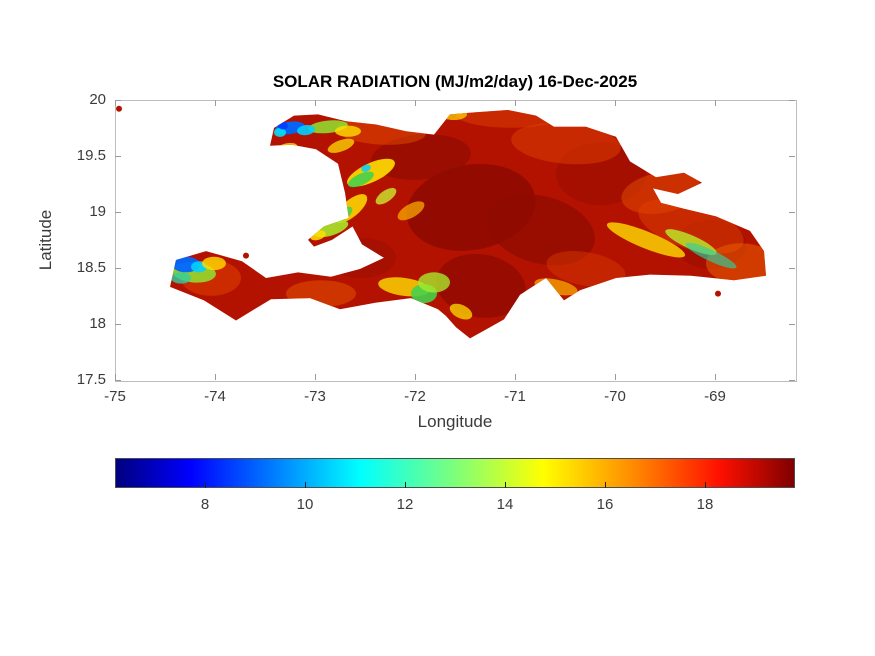 Image resolution: width=875 pixels, height=656 pixels. What do you see at coordinates (305, 504) in the screenshot?
I see `colorbar-tick-label: 10` at bounding box center [305, 504].